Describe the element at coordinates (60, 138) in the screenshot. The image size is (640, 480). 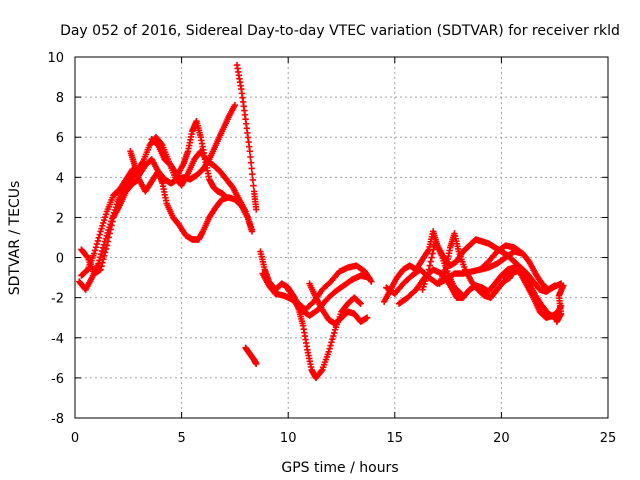
I see `y-tick-label: 6` at that location.